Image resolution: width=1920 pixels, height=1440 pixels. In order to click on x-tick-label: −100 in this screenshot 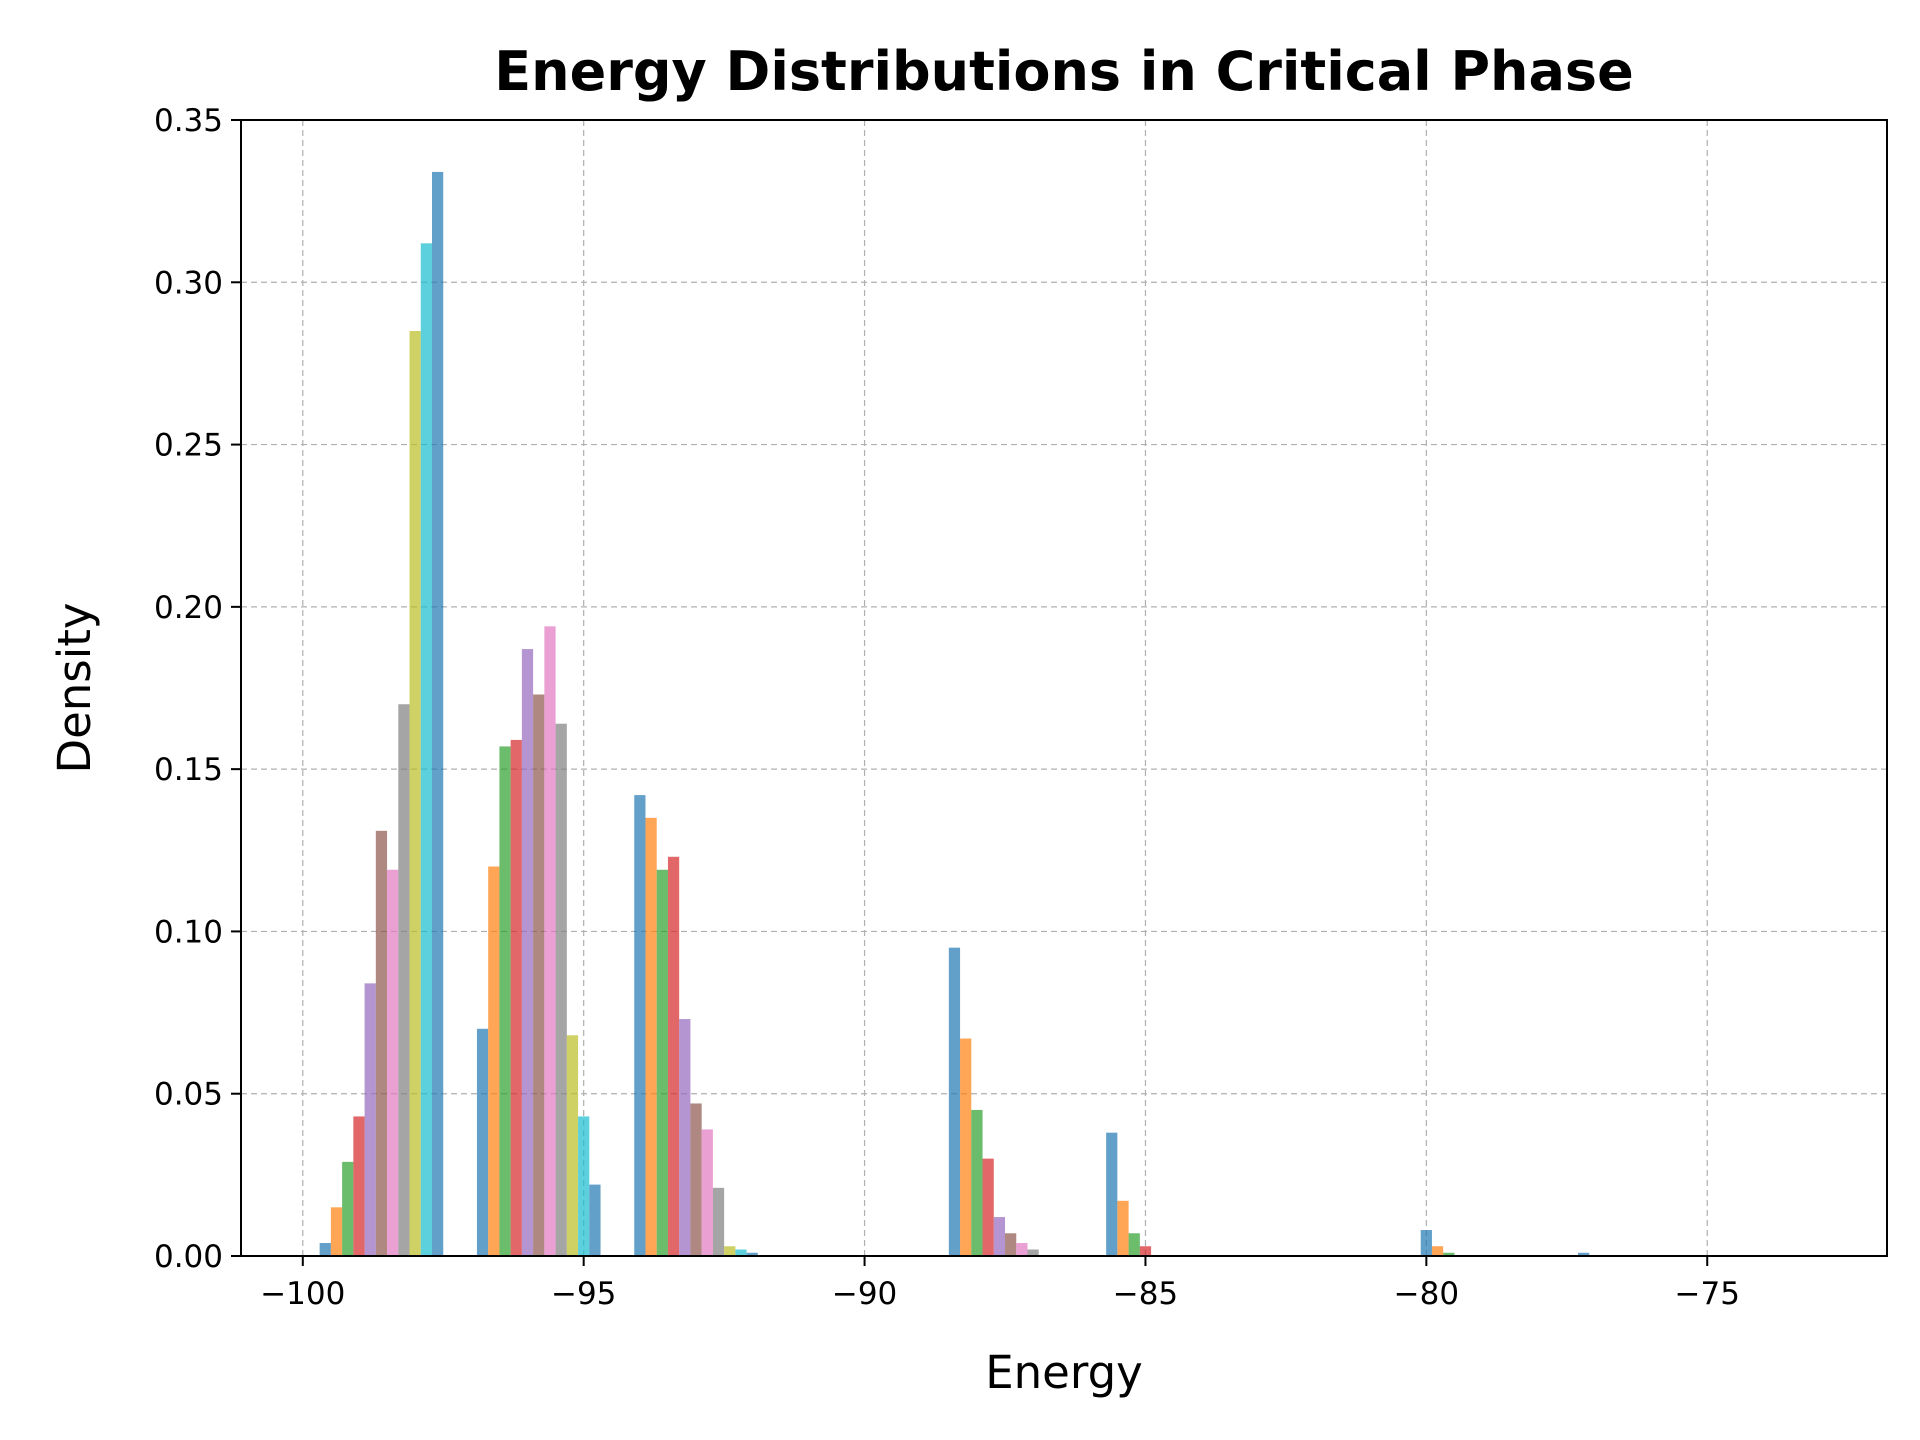, I will do `click(302, 1294)`.